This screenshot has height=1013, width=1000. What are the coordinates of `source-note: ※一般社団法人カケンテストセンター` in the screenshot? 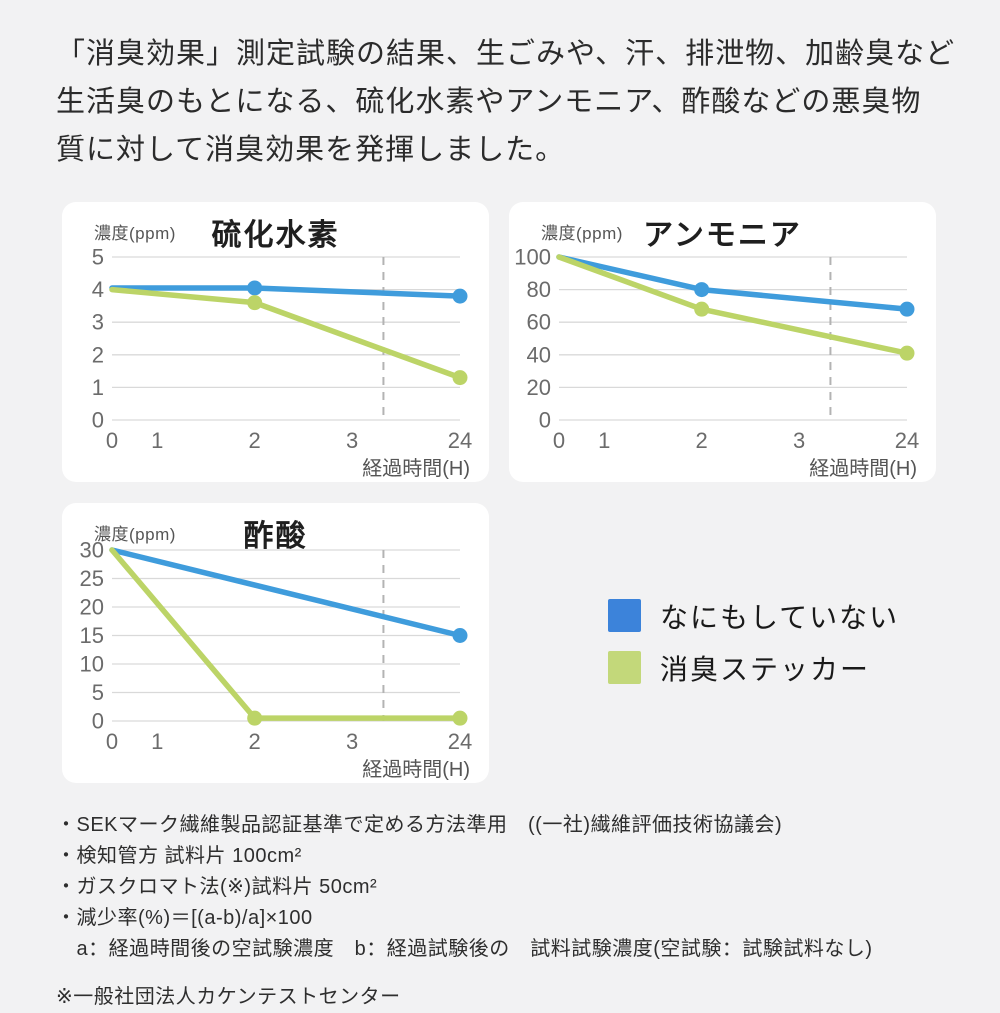 It's located at (228, 997).